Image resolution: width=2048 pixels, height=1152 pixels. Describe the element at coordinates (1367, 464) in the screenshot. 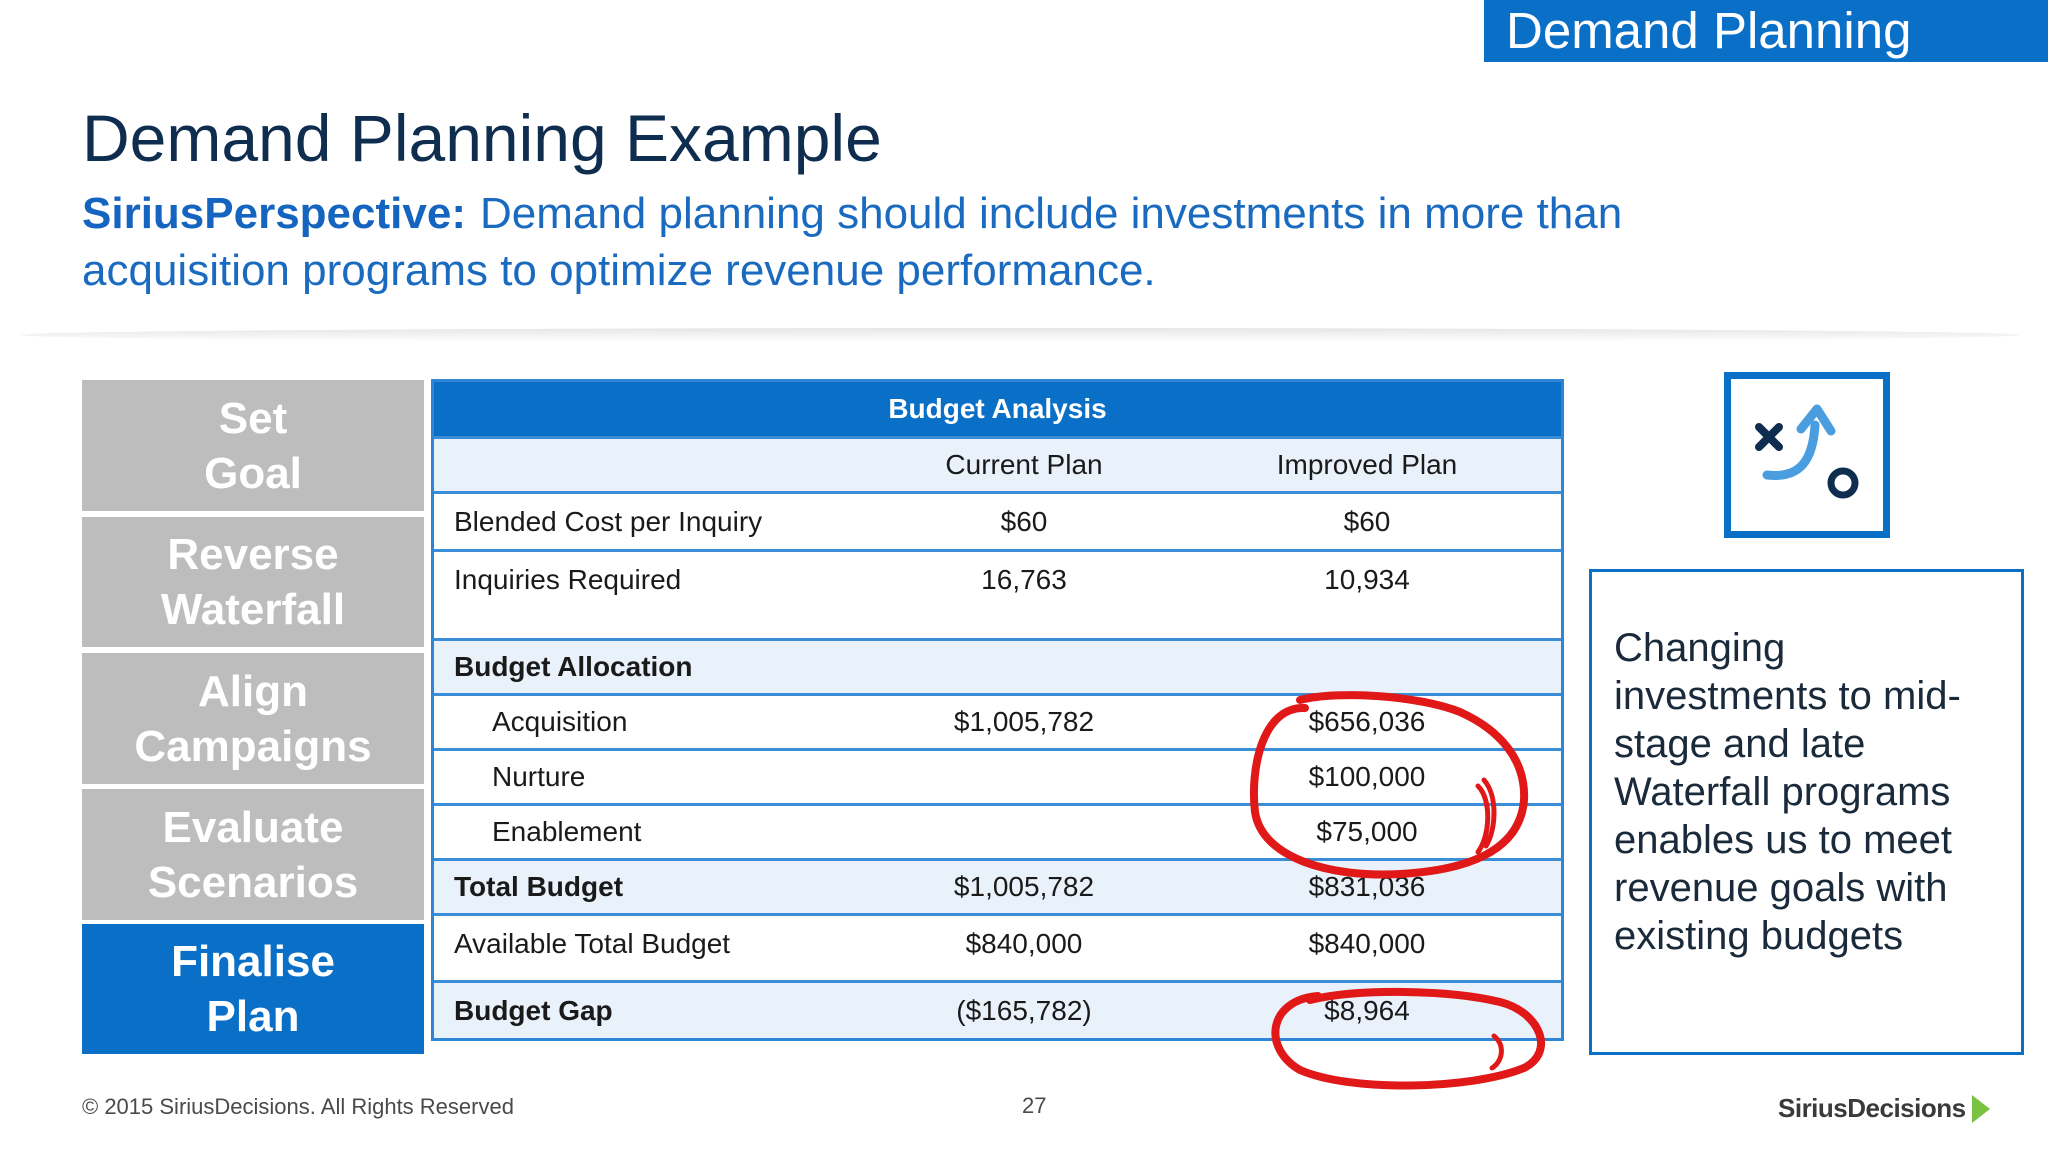

I see `column-header-improved: Improved Plan` at that location.